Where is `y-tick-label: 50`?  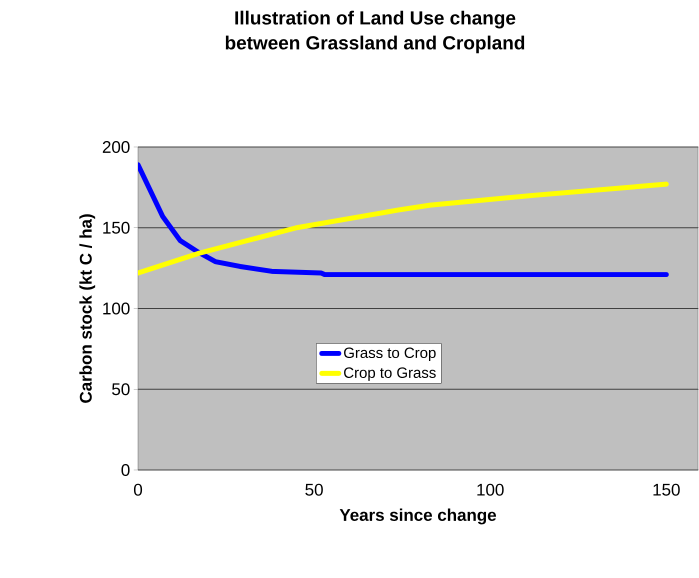
y-tick-label: 50 is located at coordinates (121, 389).